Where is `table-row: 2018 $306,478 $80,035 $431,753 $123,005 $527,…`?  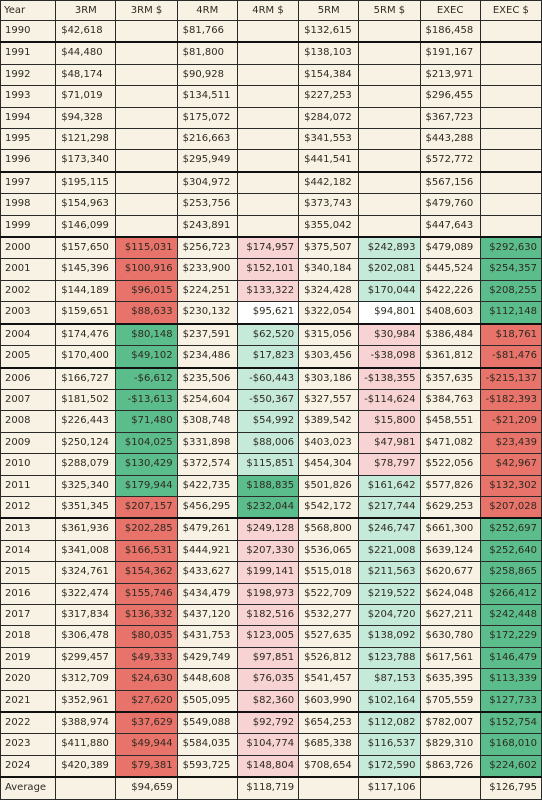
table-row: 2018 $306,478 $80,035 $431,753 $123,005 $527,… is located at coordinates (271, 636).